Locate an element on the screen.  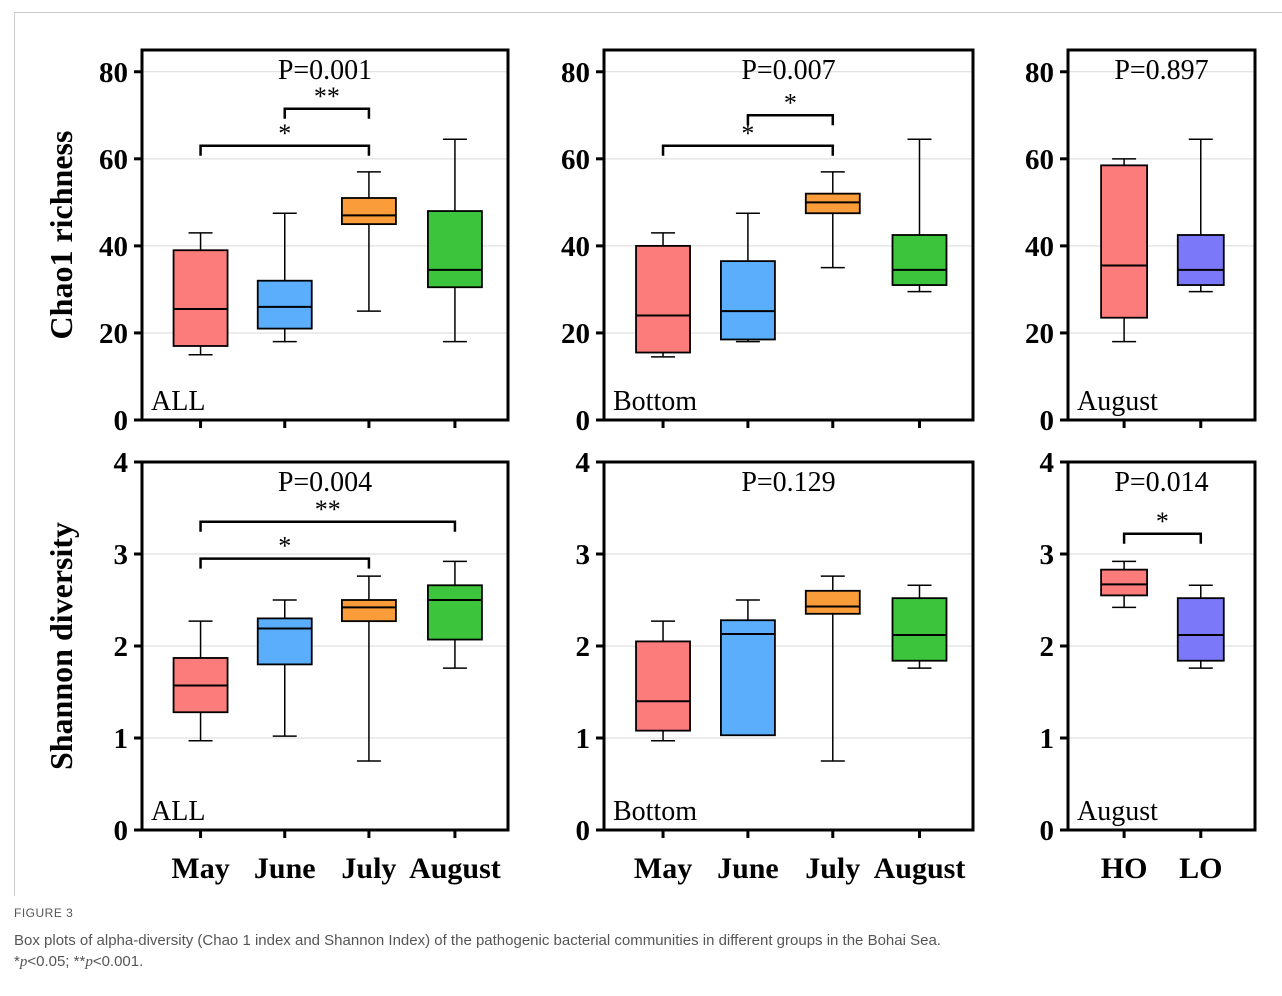
x-tick-label-may: May is located at coordinates (663, 868).